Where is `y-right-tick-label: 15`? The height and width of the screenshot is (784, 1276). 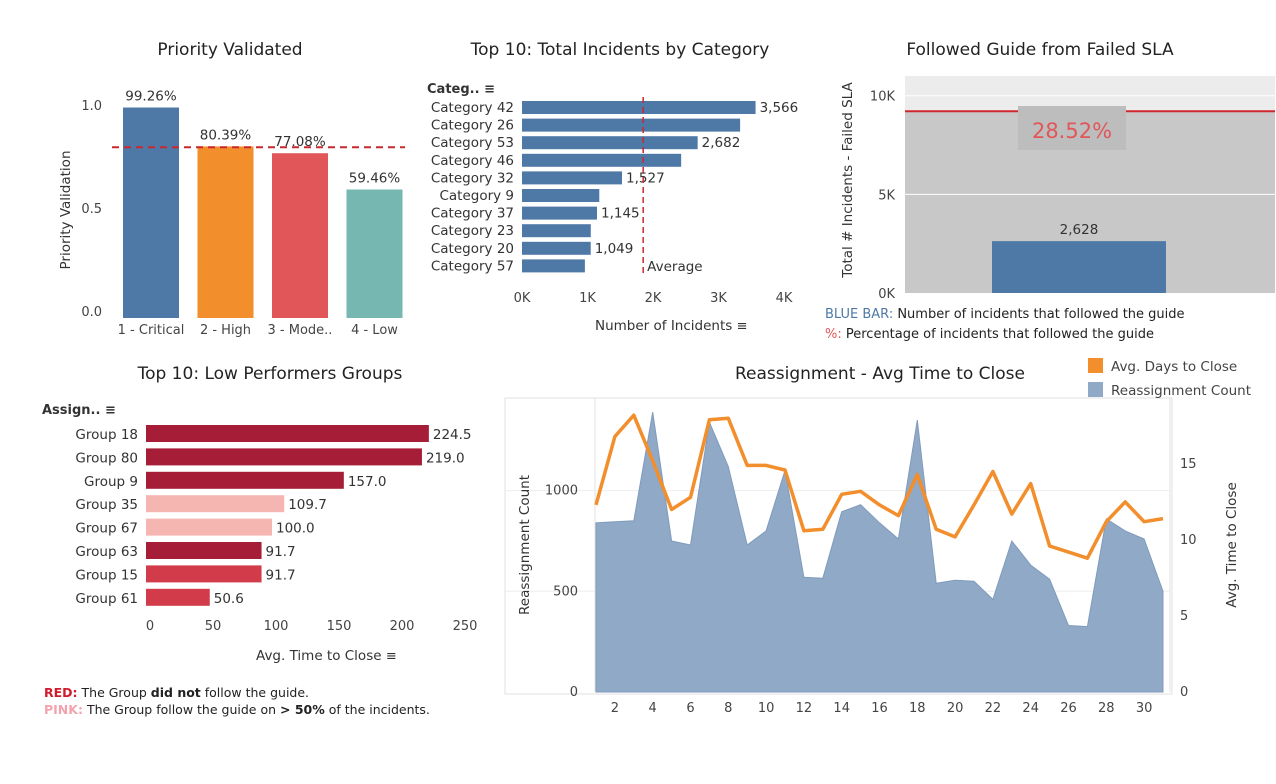
y-right-tick-label: 15 is located at coordinates (1188, 464).